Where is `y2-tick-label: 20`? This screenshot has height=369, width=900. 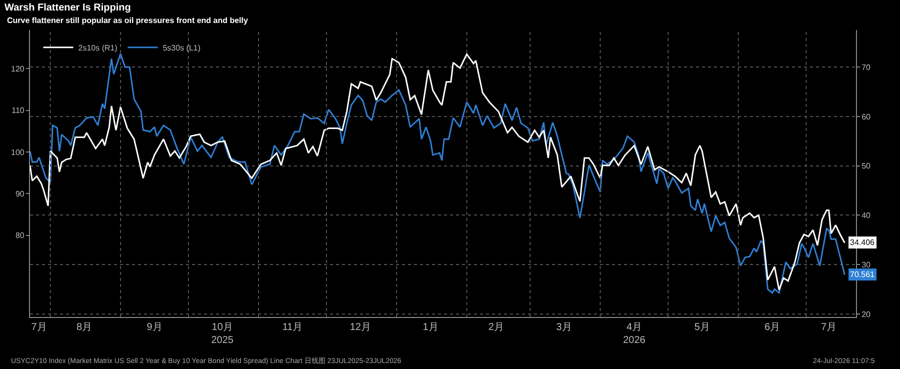 y2-tick-label: 20 is located at coordinates (867, 314).